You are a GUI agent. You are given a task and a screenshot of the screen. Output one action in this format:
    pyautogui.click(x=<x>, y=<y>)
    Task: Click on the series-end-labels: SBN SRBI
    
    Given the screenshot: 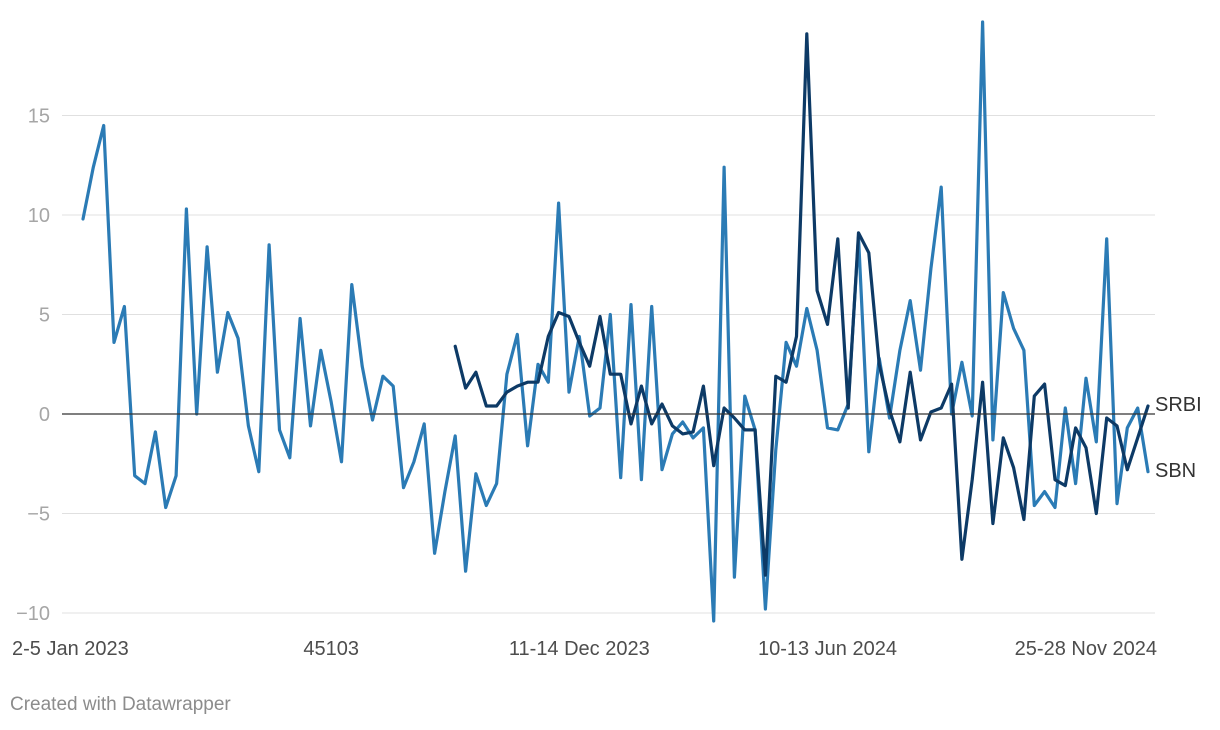 What is the action you would take?
    pyautogui.click(x=1178, y=438)
    